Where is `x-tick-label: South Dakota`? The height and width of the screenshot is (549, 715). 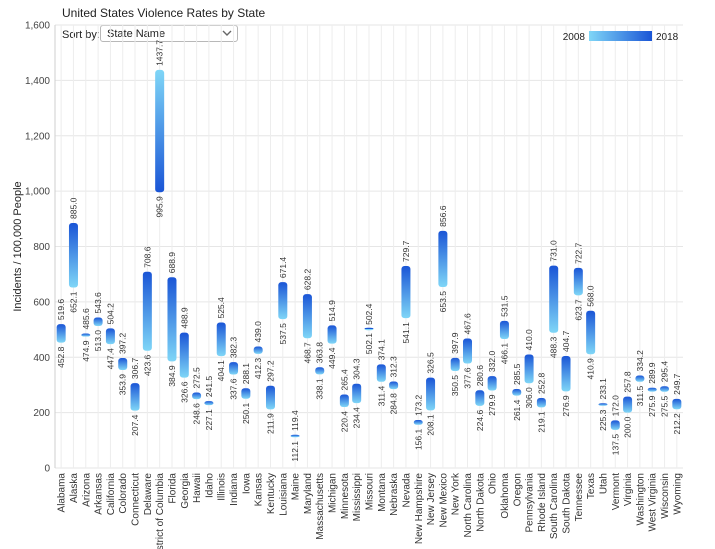 x-tick-label: South Dakota is located at coordinates (567, 503).